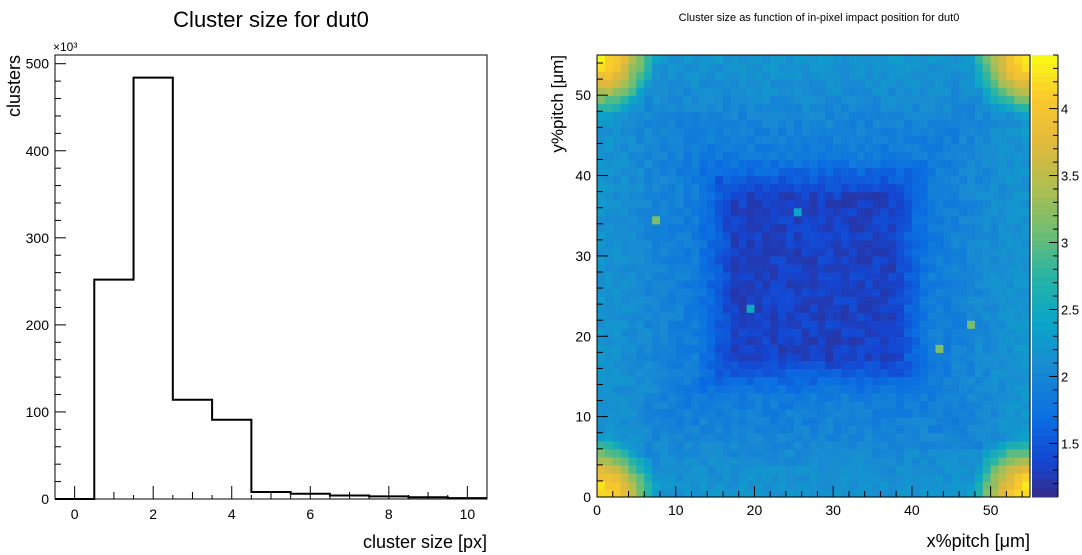  I want to click on heatmap-y-tick-label: 20, so click(583, 336).